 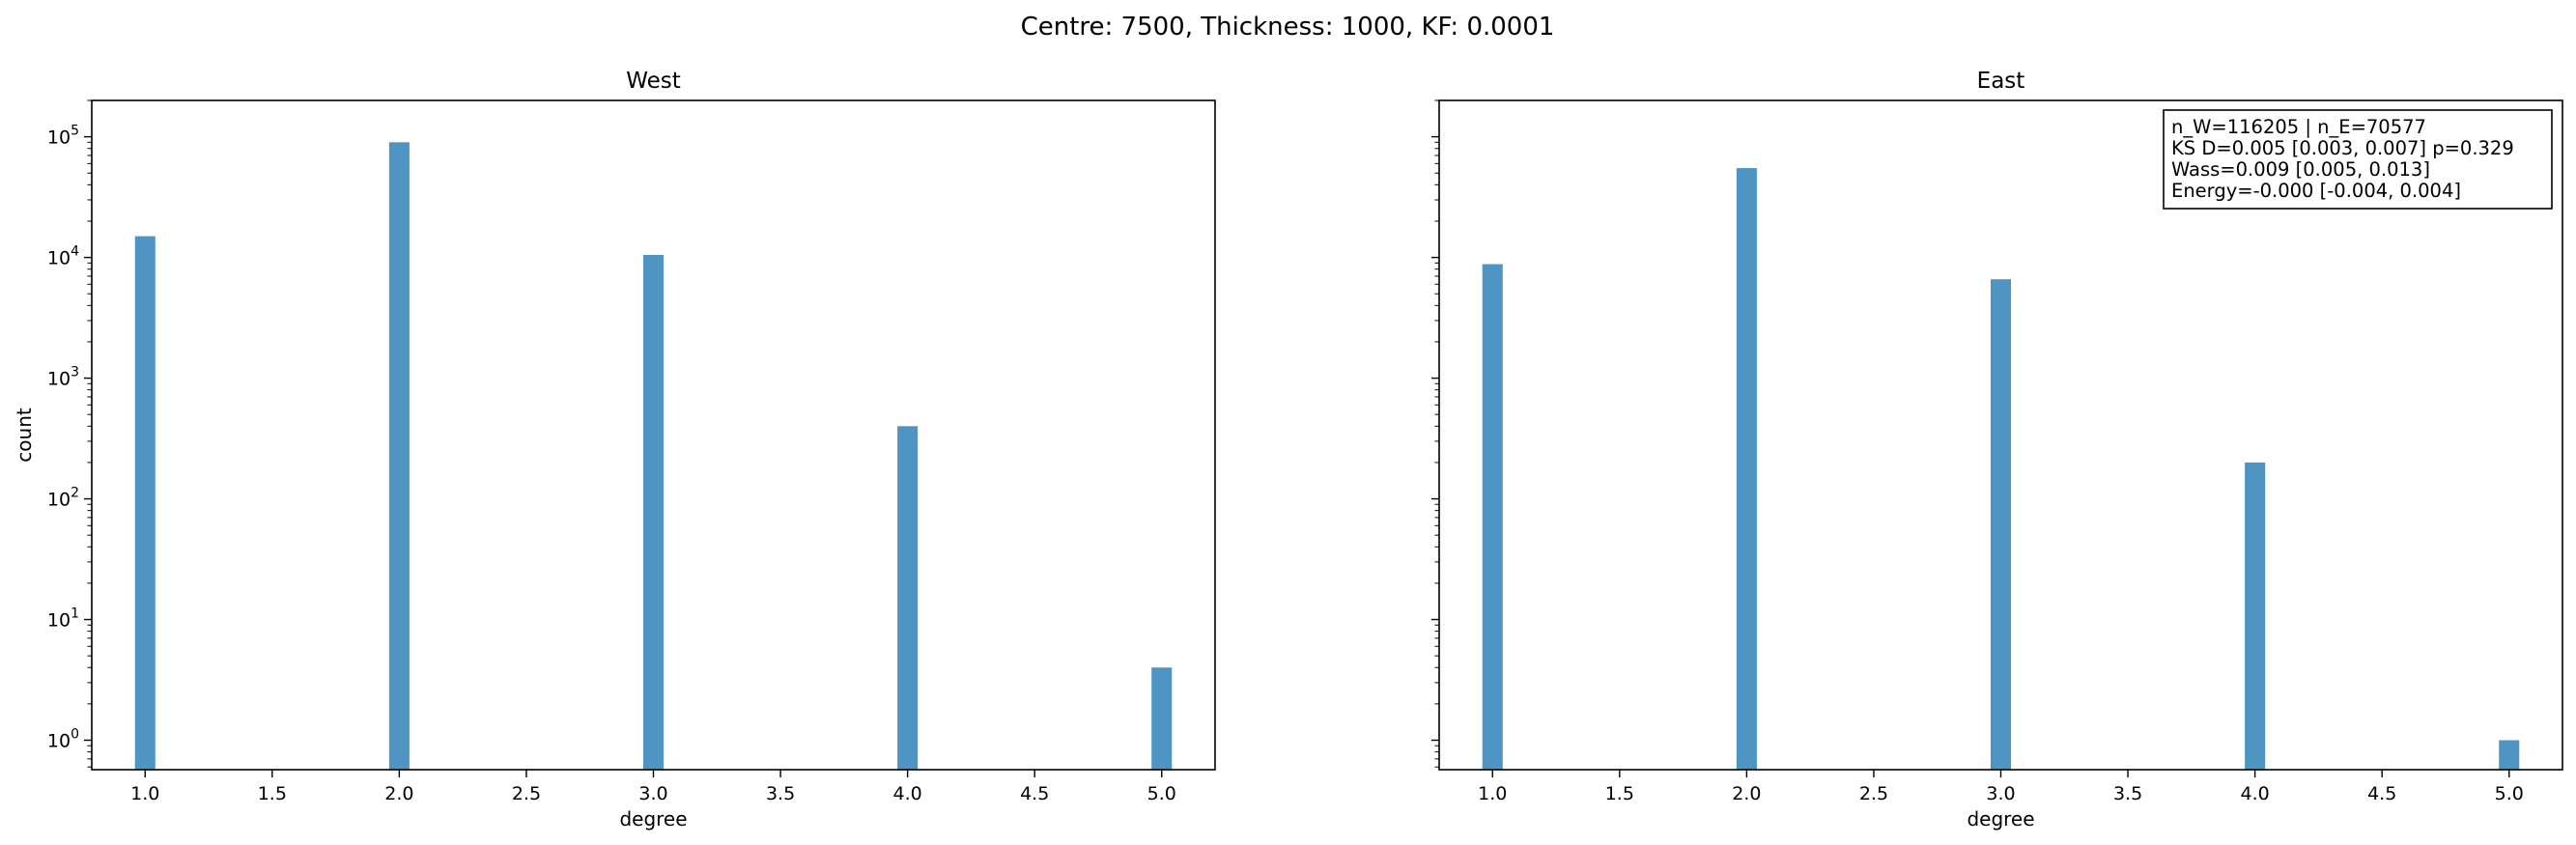 What do you see at coordinates (75, 131) in the screenshot?
I see `y-tick-exponent: 5` at bounding box center [75, 131].